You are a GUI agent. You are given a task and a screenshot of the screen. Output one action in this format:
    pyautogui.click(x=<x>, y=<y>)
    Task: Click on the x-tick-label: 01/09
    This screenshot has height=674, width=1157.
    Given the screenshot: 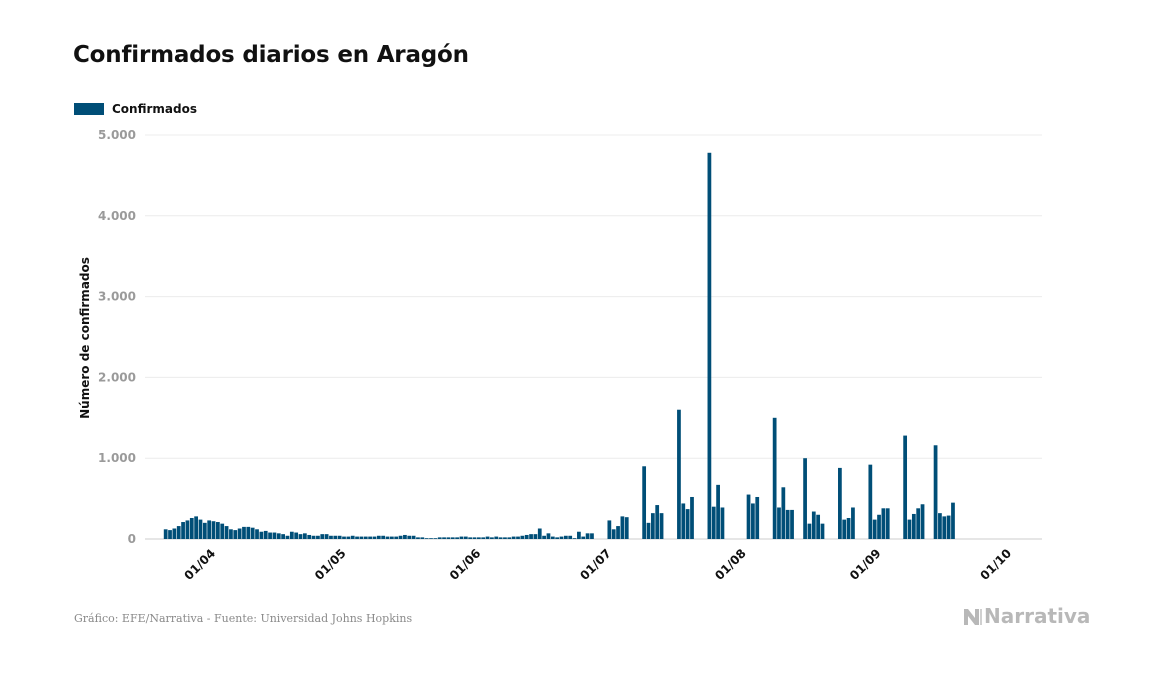 What is the action you would take?
    pyautogui.click(x=865, y=564)
    